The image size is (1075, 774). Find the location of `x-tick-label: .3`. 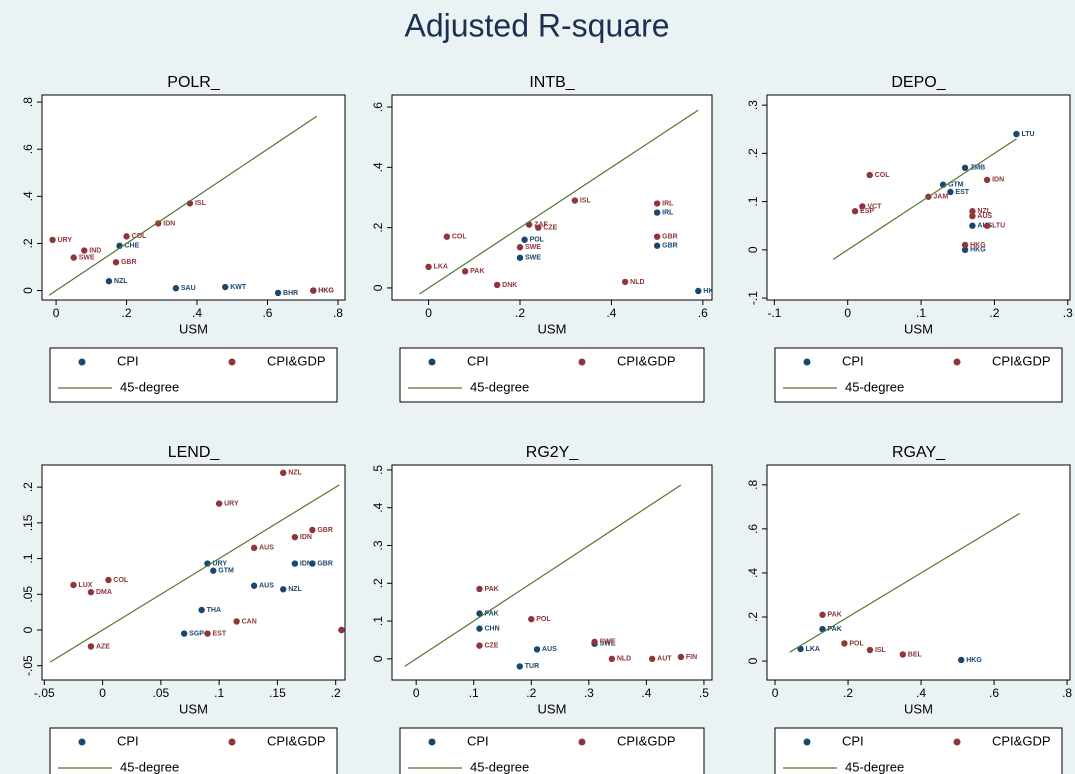

x-tick-label: .3 is located at coordinates (1068, 313).